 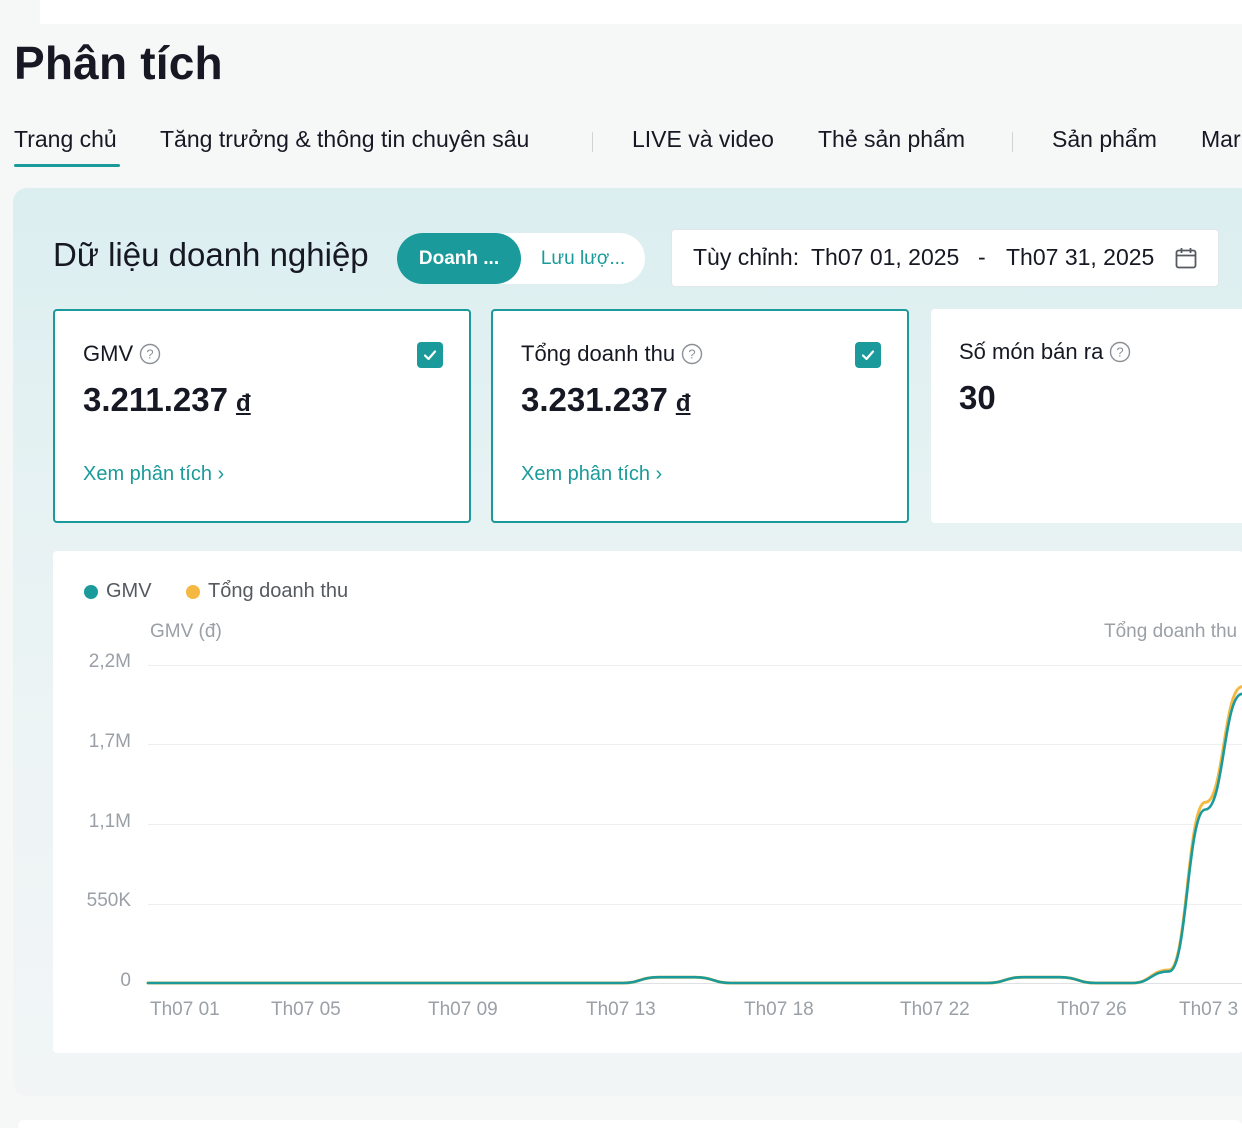 What do you see at coordinates (935, 1009) in the screenshot?
I see `x-tick-label: Th07 22` at bounding box center [935, 1009].